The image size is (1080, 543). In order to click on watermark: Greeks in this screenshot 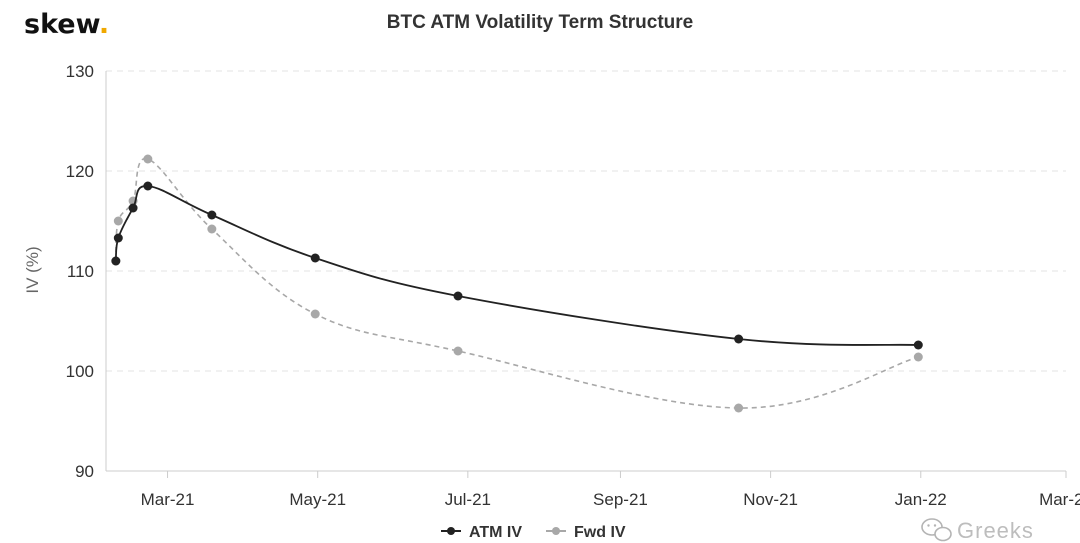, I will do `click(977, 530)`.